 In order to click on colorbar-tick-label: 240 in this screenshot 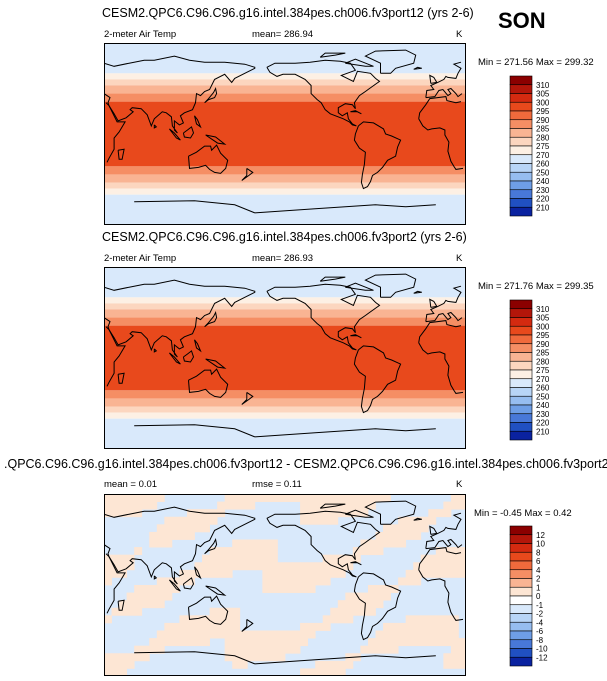, I will do `click(543, 181)`.